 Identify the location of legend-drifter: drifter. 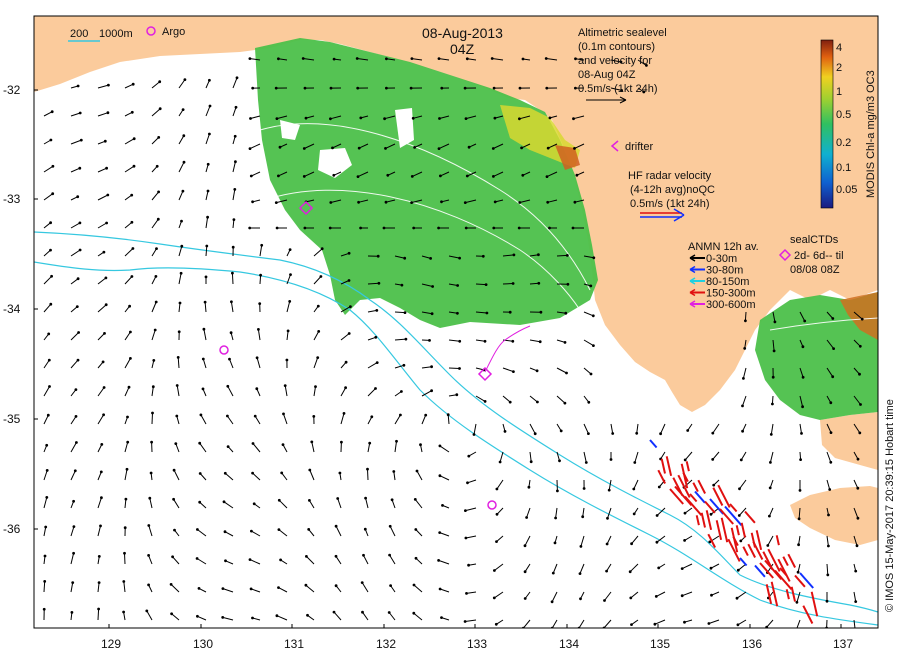
(631, 146).